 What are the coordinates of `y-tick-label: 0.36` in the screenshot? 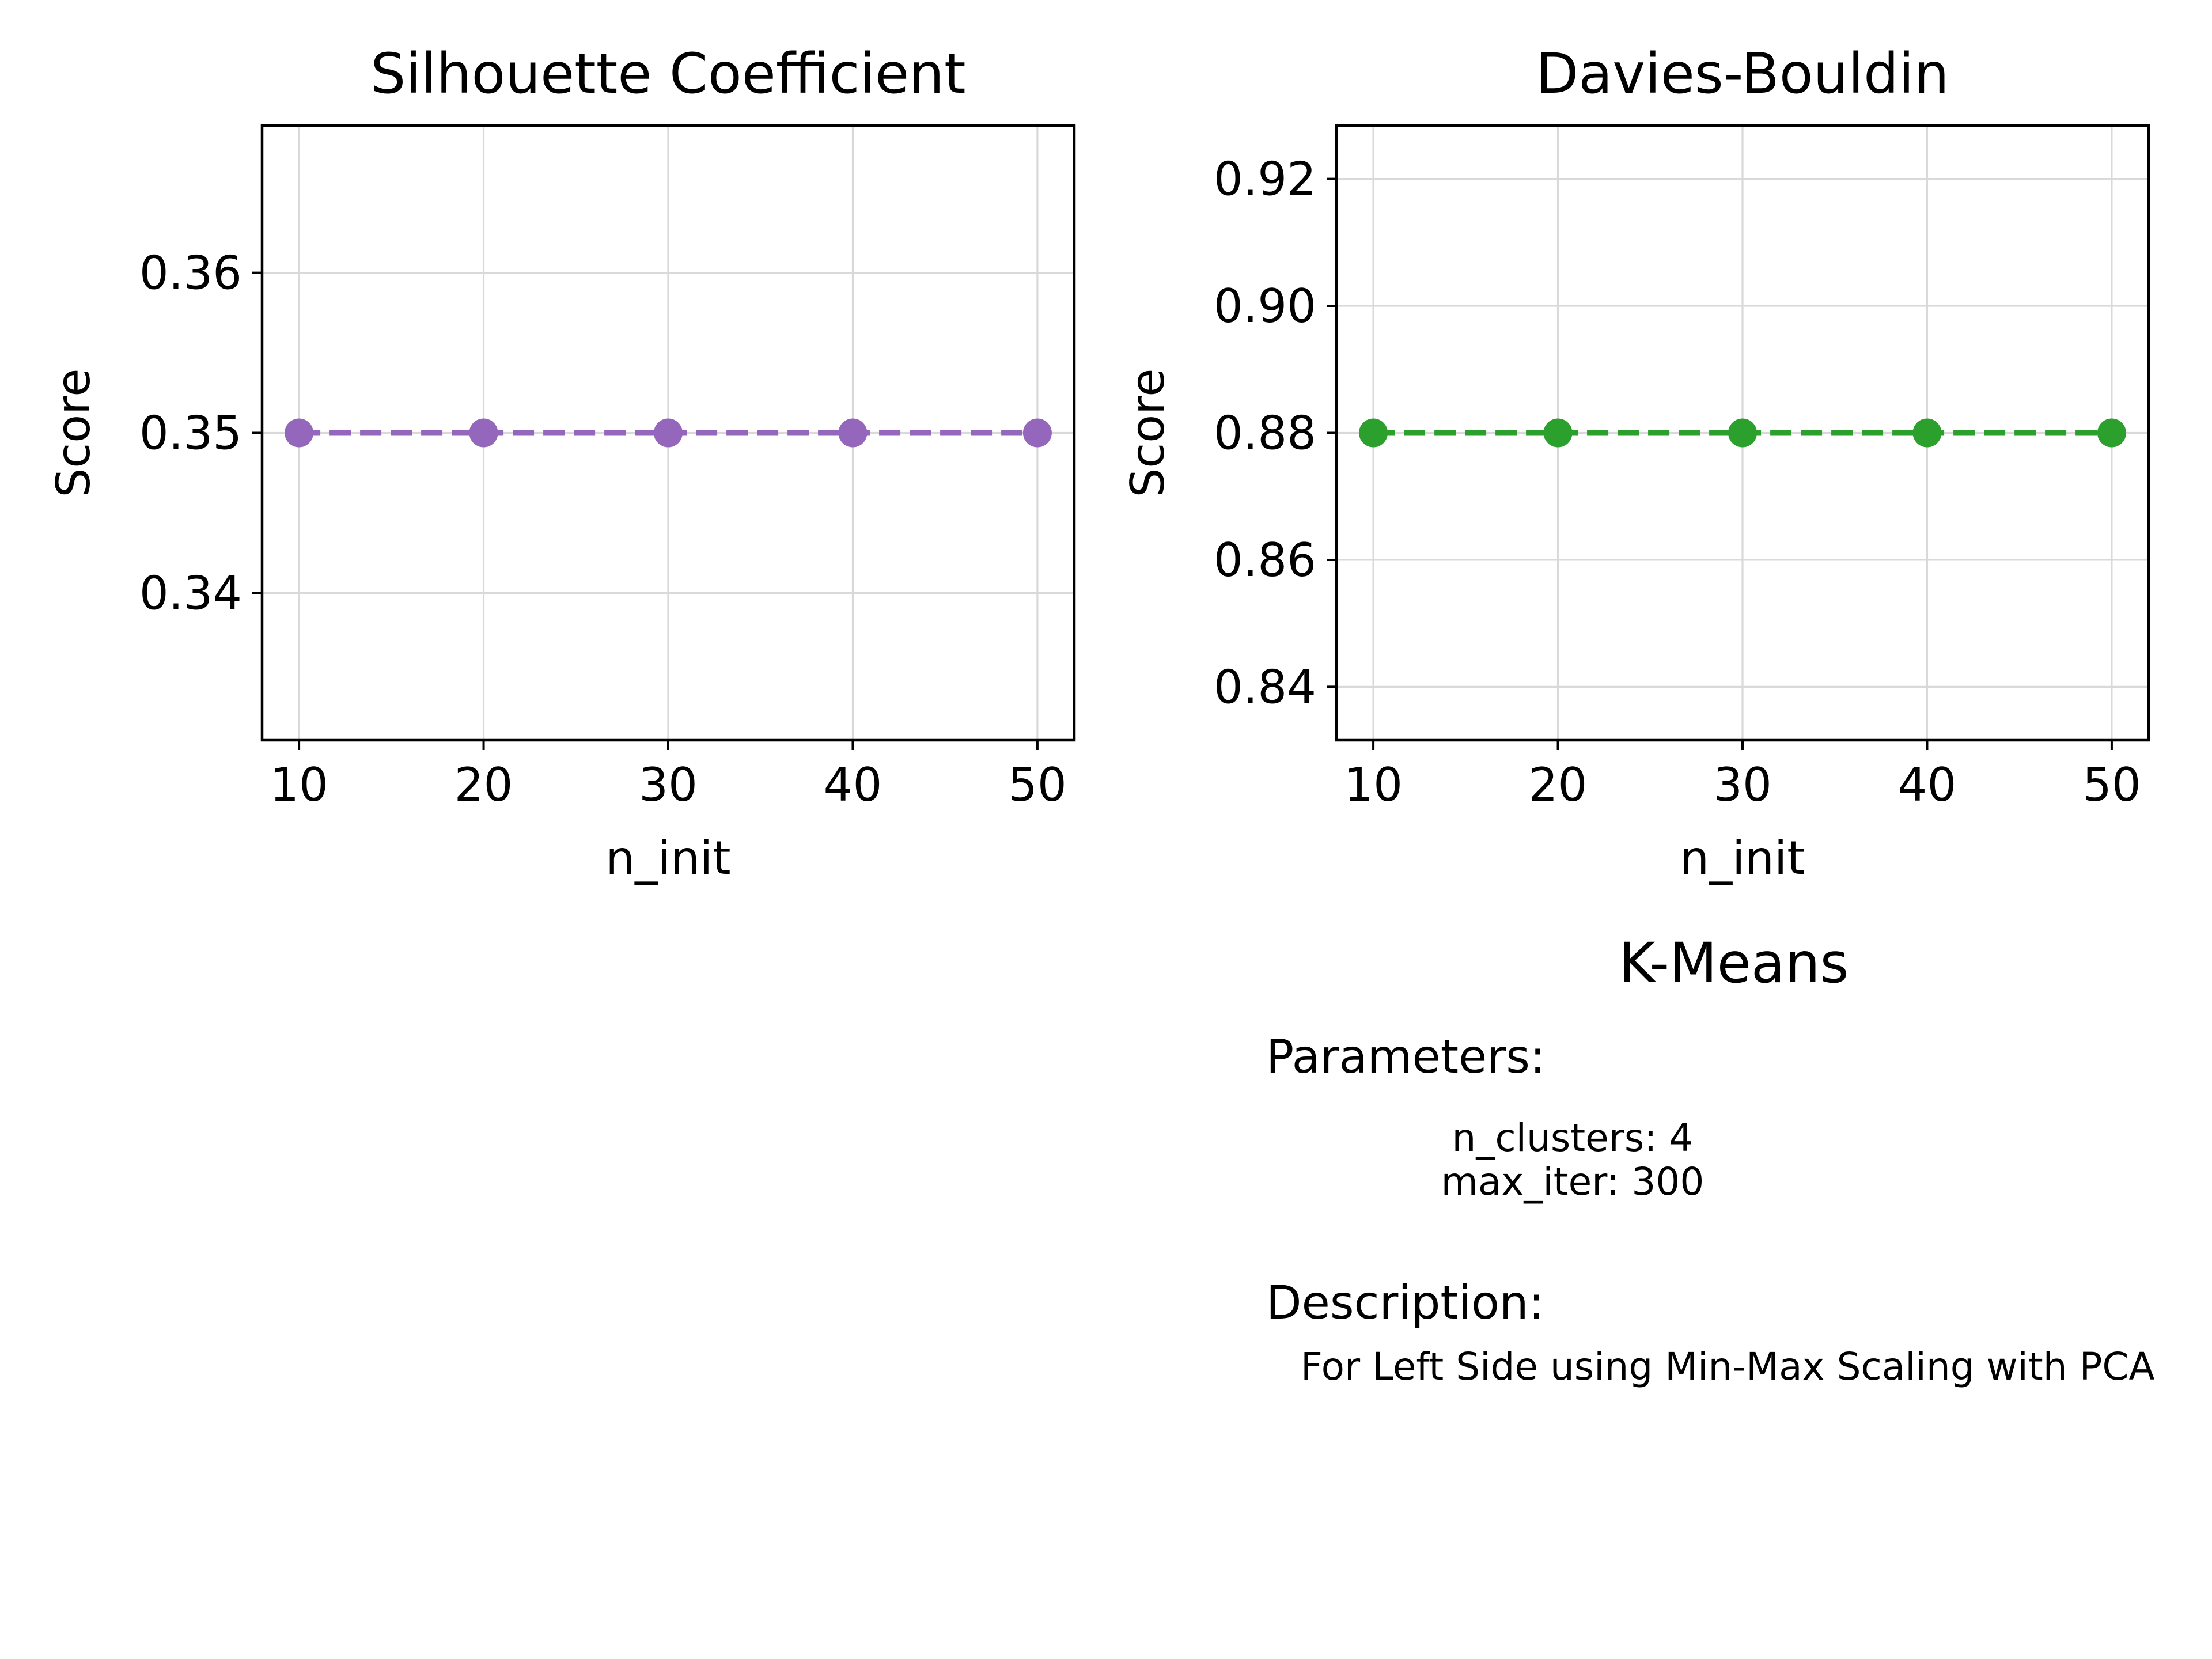 It's located at (190, 273).